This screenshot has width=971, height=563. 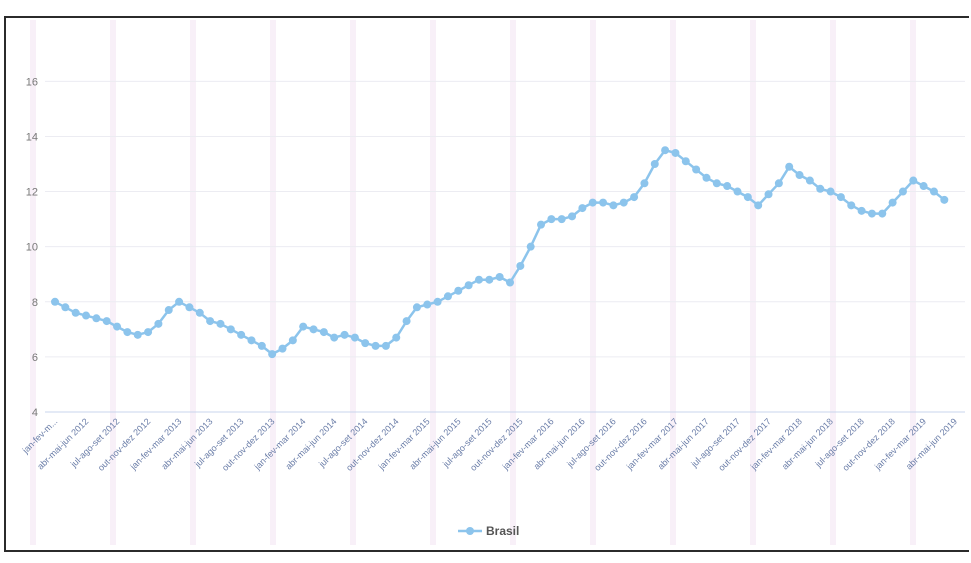 I want to click on legend: Brasil, so click(x=488, y=531).